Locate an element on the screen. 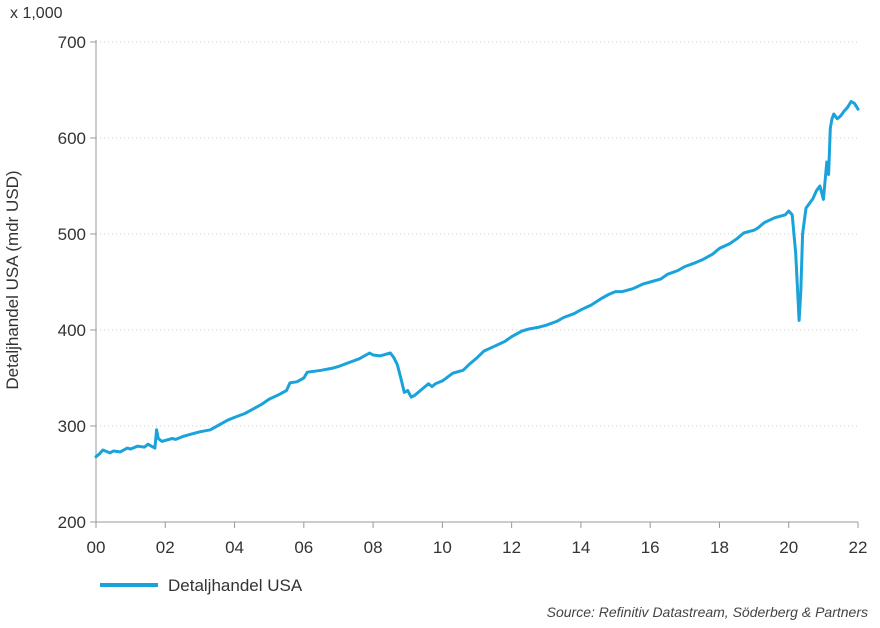  x-tick-label: 06 is located at coordinates (303, 547).